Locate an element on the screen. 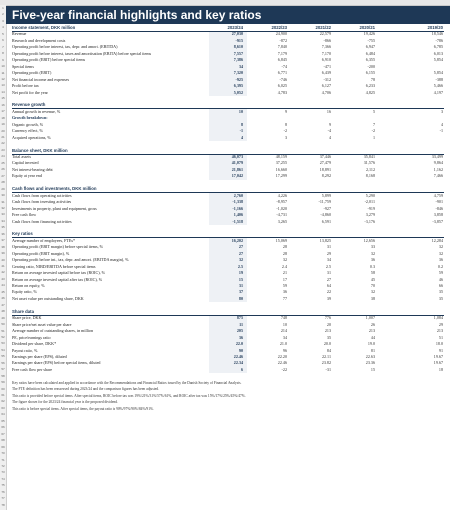  row-number: 65 is located at coordinates (3, 420).